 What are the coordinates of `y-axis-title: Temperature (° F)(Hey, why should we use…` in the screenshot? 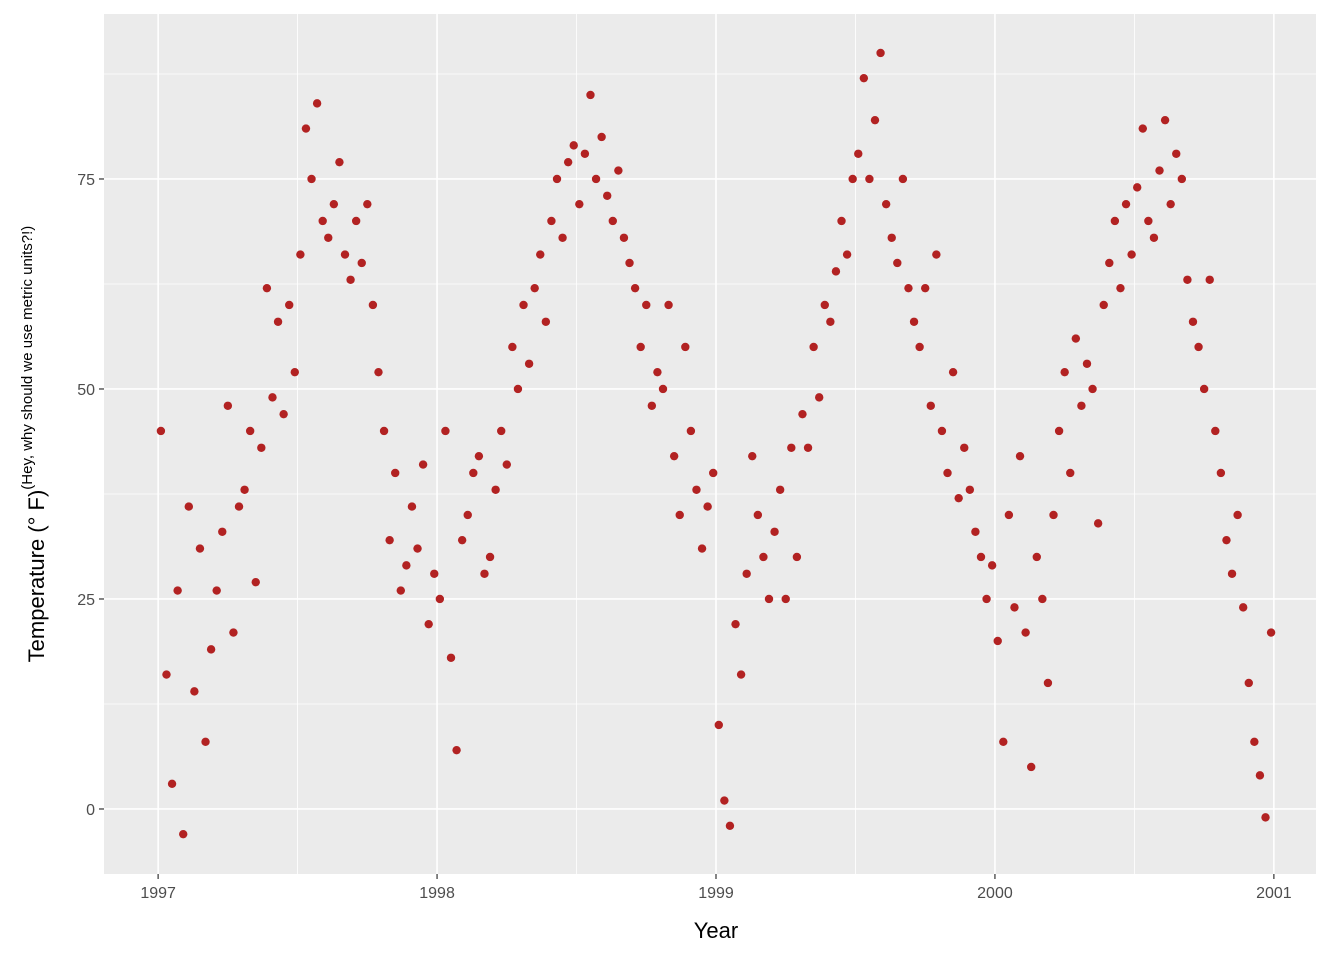 It's located at (34, 444).